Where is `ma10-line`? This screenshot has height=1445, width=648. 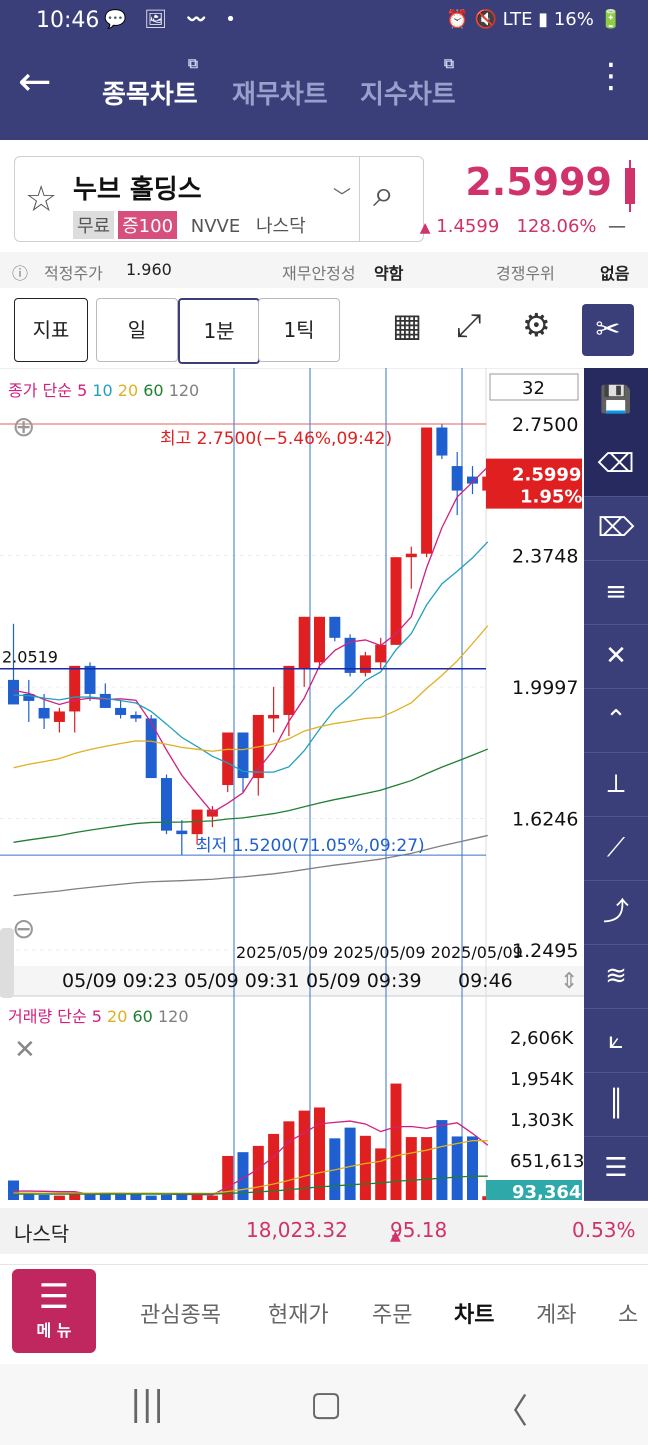
ma10-line is located at coordinates (251, 657).